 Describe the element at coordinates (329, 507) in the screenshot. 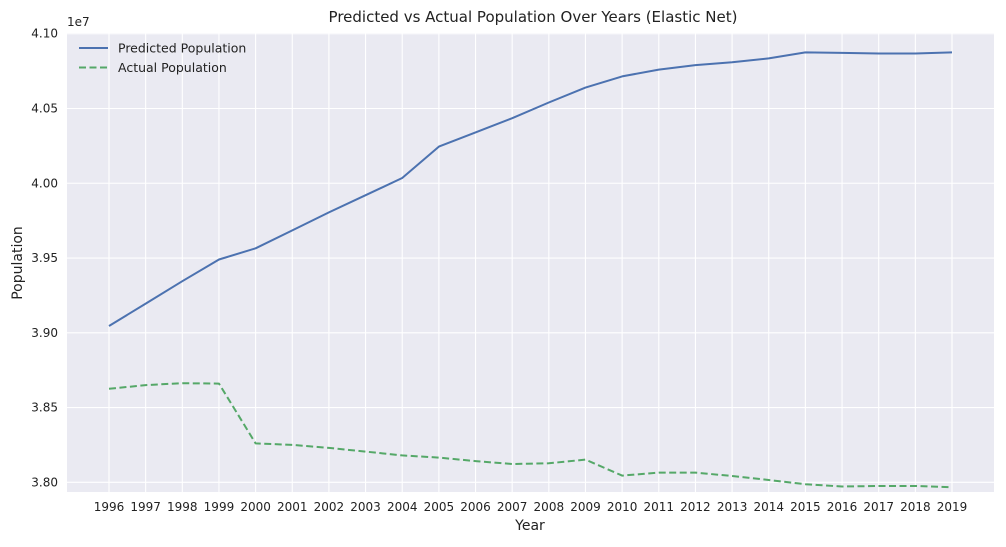

I see `x-tick-label: 2002` at that location.